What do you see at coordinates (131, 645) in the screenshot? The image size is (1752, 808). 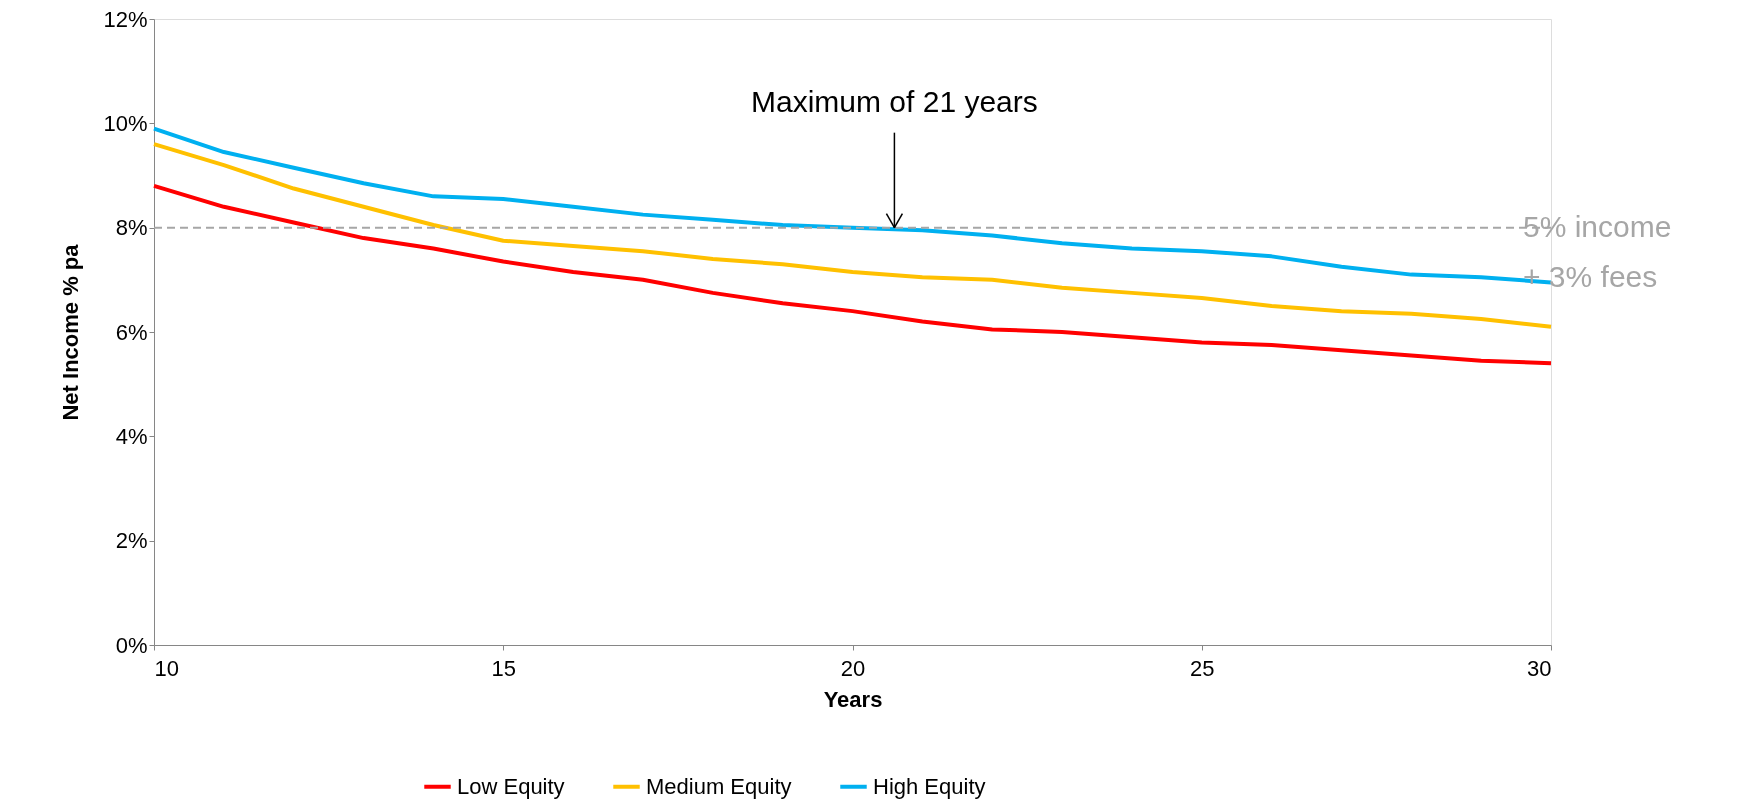 I see `y-tick-label: 0%` at bounding box center [131, 645].